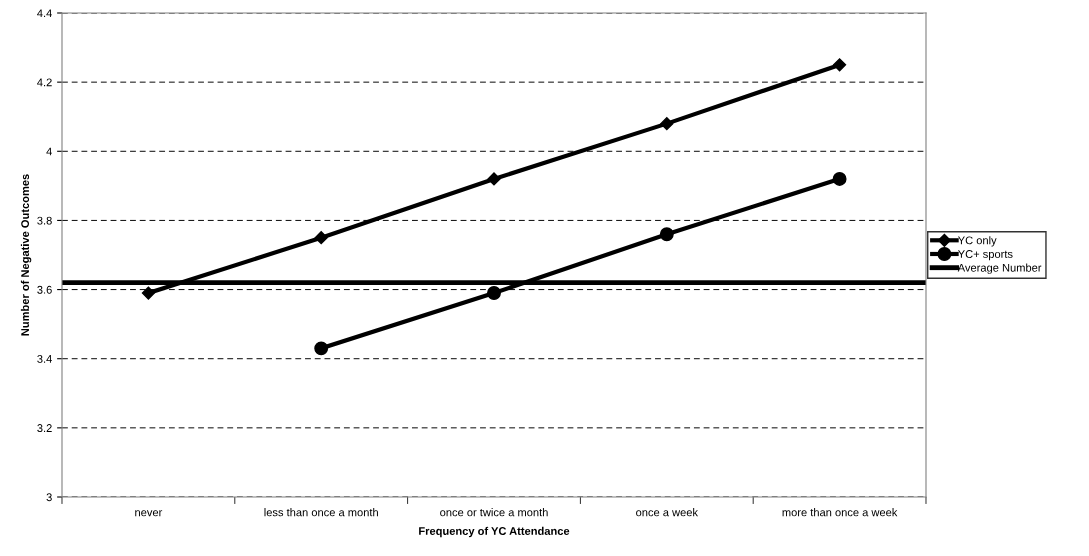 Image resolution: width=1089 pixels, height=556 pixels. Describe the element at coordinates (49, 497) in the screenshot. I see `y-tick-label: 3` at that location.